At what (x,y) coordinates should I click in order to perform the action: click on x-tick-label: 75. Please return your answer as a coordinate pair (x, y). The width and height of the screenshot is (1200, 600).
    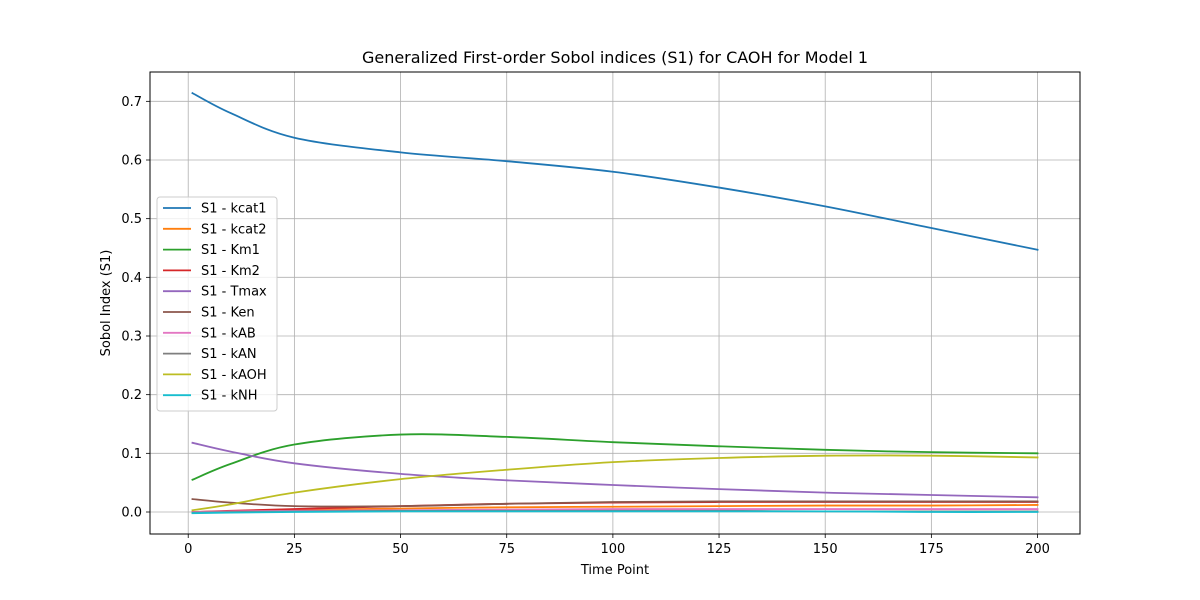
    Looking at the image, I should click on (506, 549).